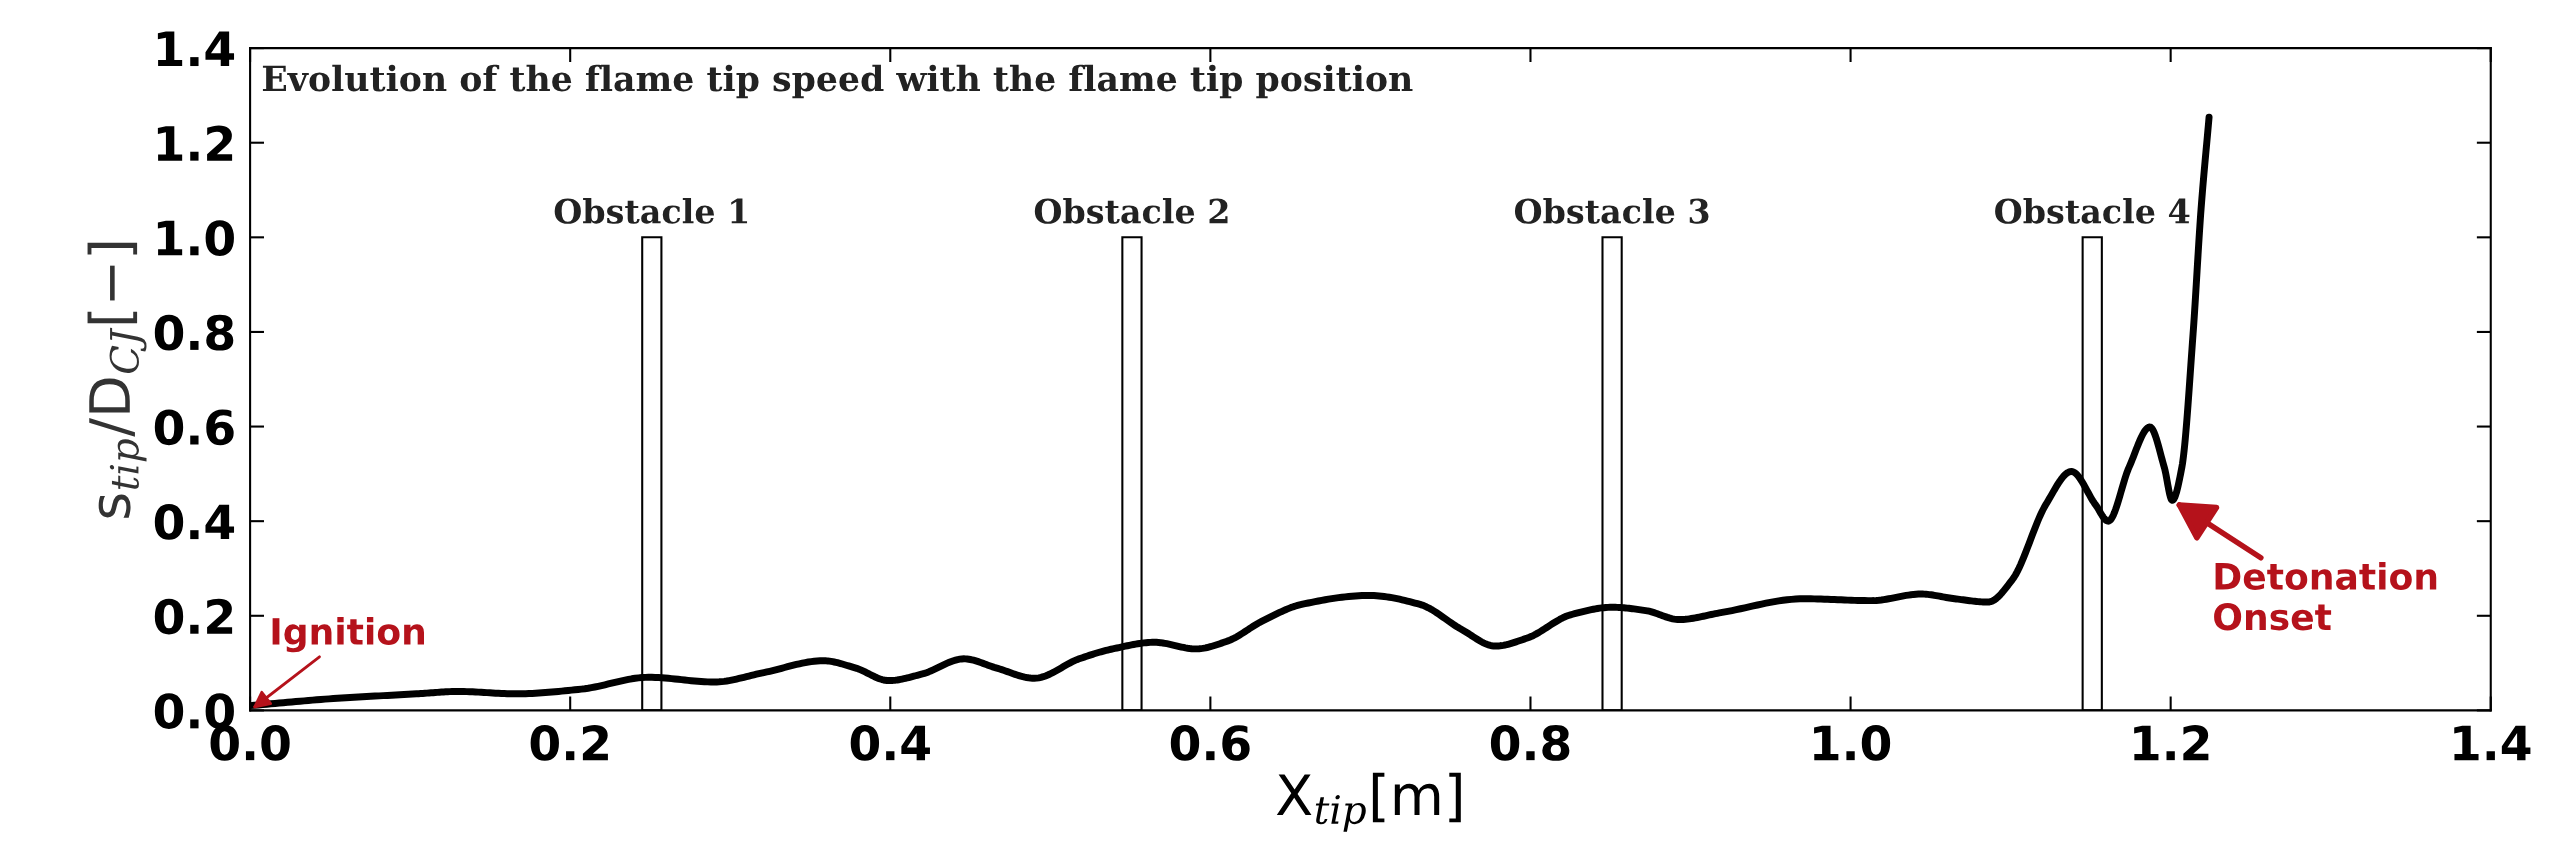 Image resolution: width=2552 pixels, height=859 pixels. I want to click on x-axis-title: X$_{tip}$[m], so click(1368, 802).